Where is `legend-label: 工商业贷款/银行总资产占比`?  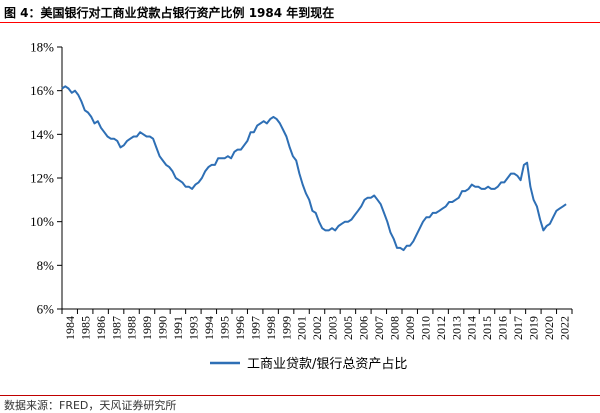 legend-label: 工商业贷款/银行总资产占比 is located at coordinates (327, 364).